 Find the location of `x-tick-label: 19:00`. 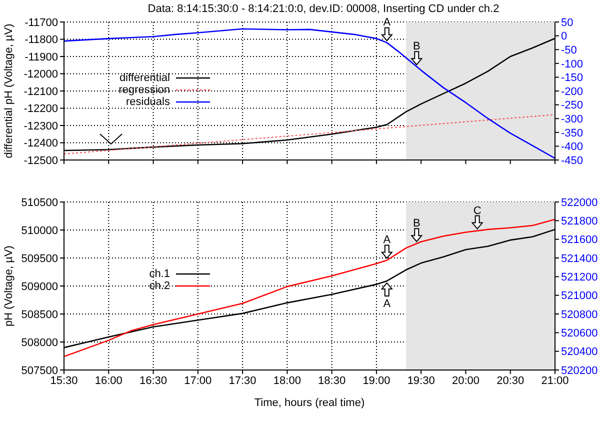

x-tick-label: 19:00 is located at coordinates (376, 380).